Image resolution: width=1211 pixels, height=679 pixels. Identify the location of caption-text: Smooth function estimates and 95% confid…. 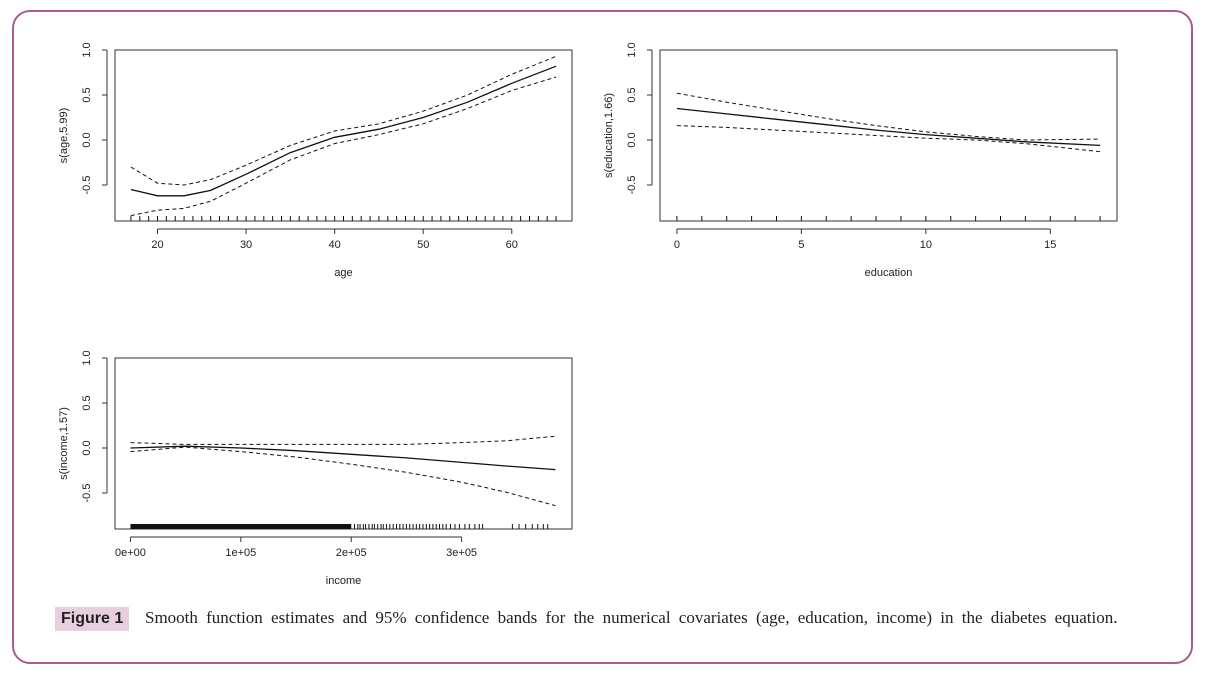
(631, 617).